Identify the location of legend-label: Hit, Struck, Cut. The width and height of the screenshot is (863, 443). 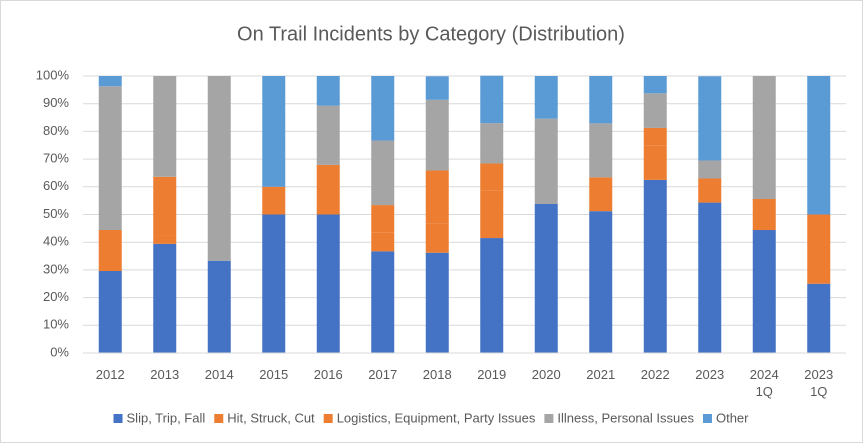
(271, 417).